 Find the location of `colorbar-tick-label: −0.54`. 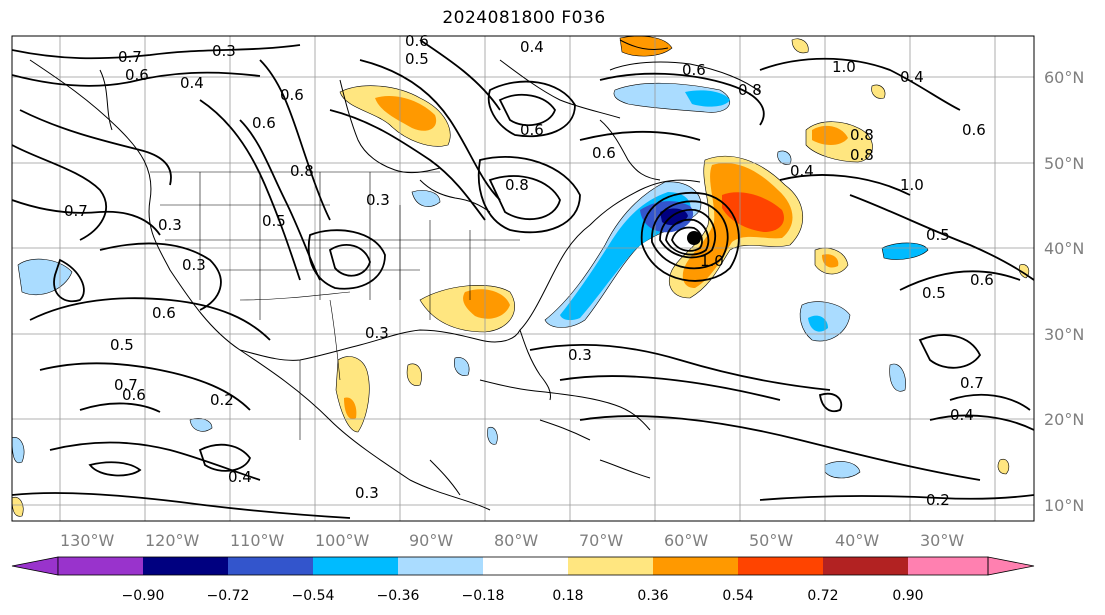

colorbar-tick-label: −0.54 is located at coordinates (313, 596).